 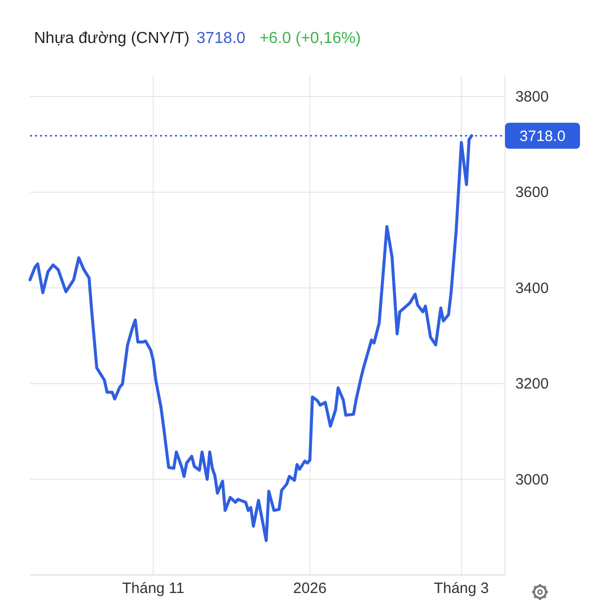 What do you see at coordinates (532, 288) in the screenshot?
I see `y-tick-label: 3400` at bounding box center [532, 288].